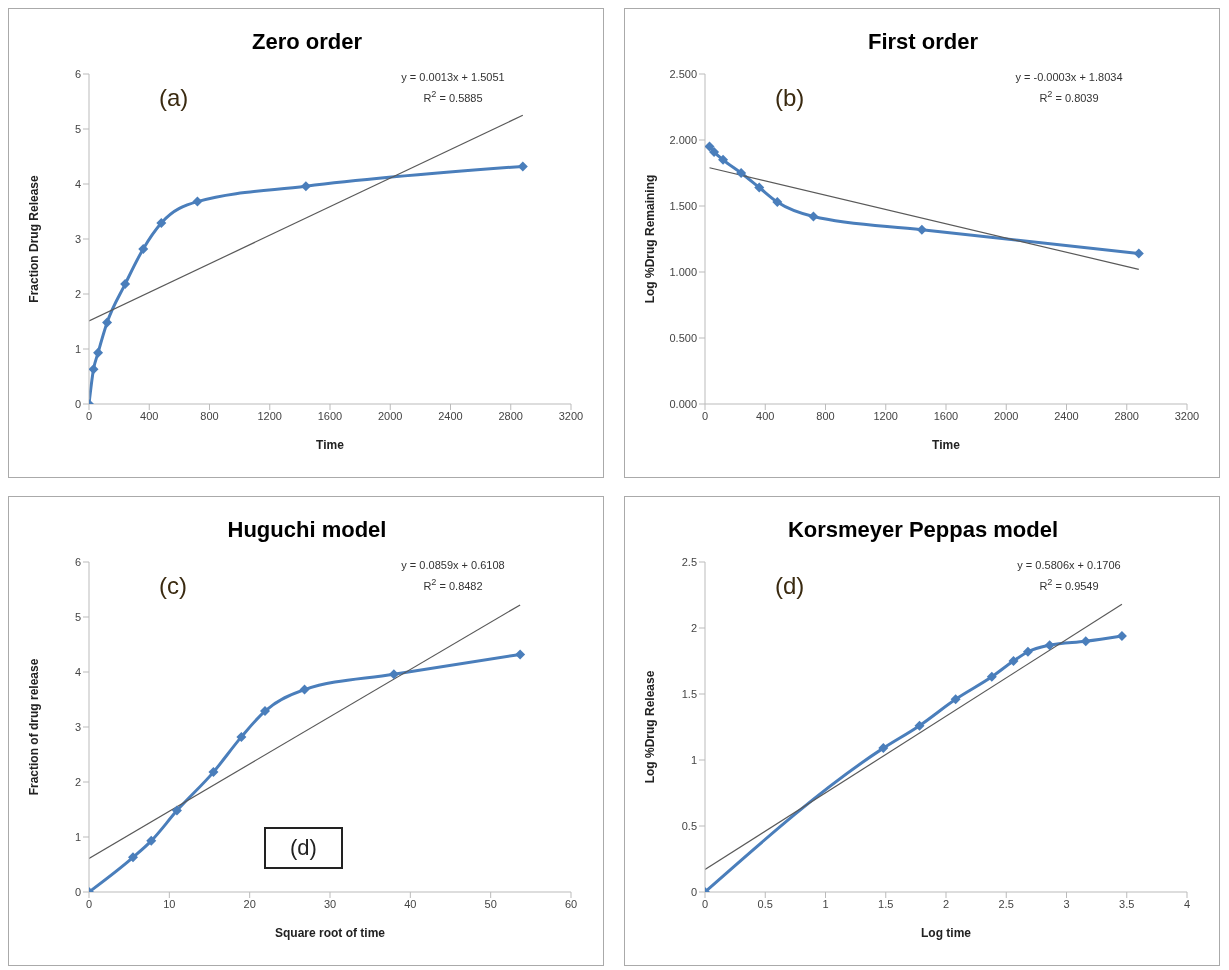 This screenshot has height=970, width=1229. What do you see at coordinates (765, 415) in the screenshot?
I see `x-tick-label: 400` at bounding box center [765, 415].